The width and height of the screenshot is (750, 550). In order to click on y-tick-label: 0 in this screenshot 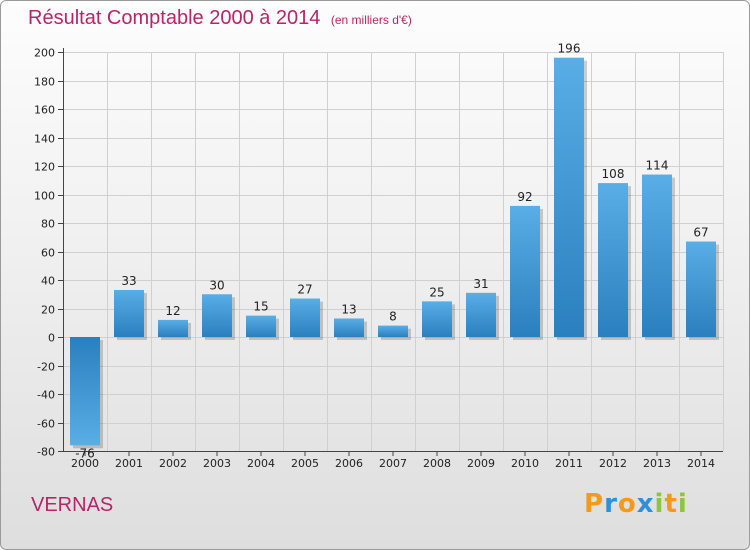, I will do `click(51, 338)`.